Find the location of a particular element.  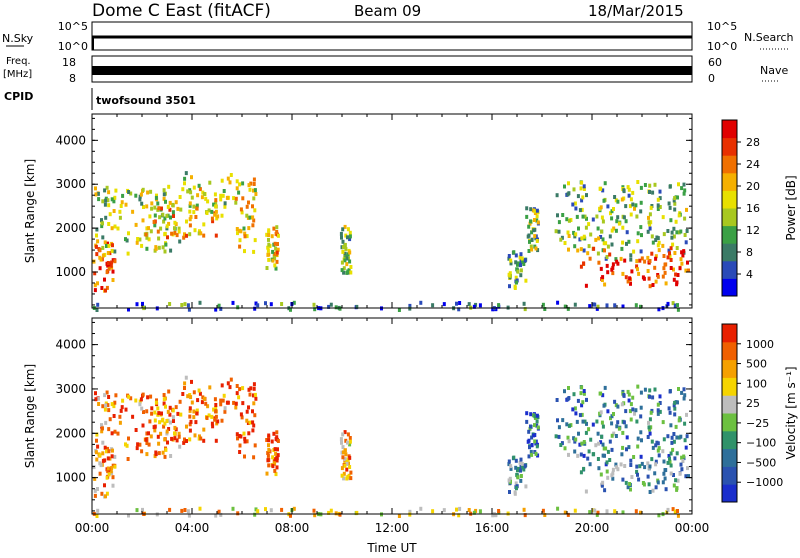

colorbar-tick-label: 4 is located at coordinates (749, 274).